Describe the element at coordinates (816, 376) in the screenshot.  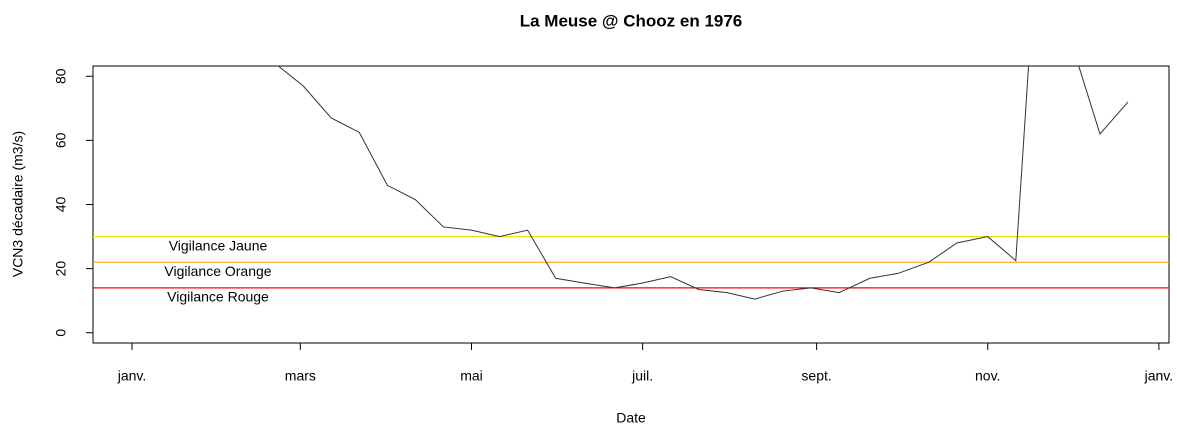
I see `x-tick-label: sept.` at that location.